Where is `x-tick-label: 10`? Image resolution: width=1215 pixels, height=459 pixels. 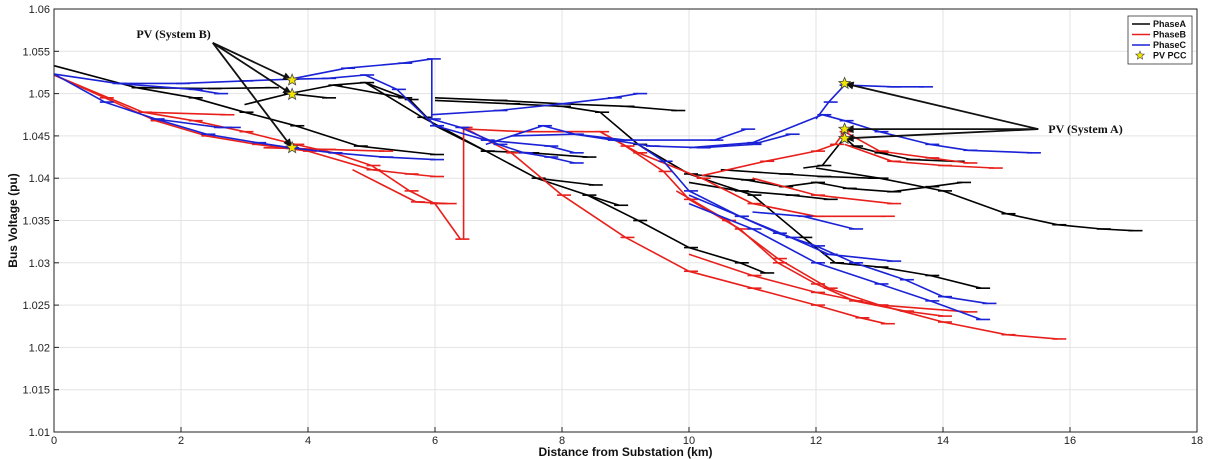
x-tick-label: 10 is located at coordinates (689, 441).